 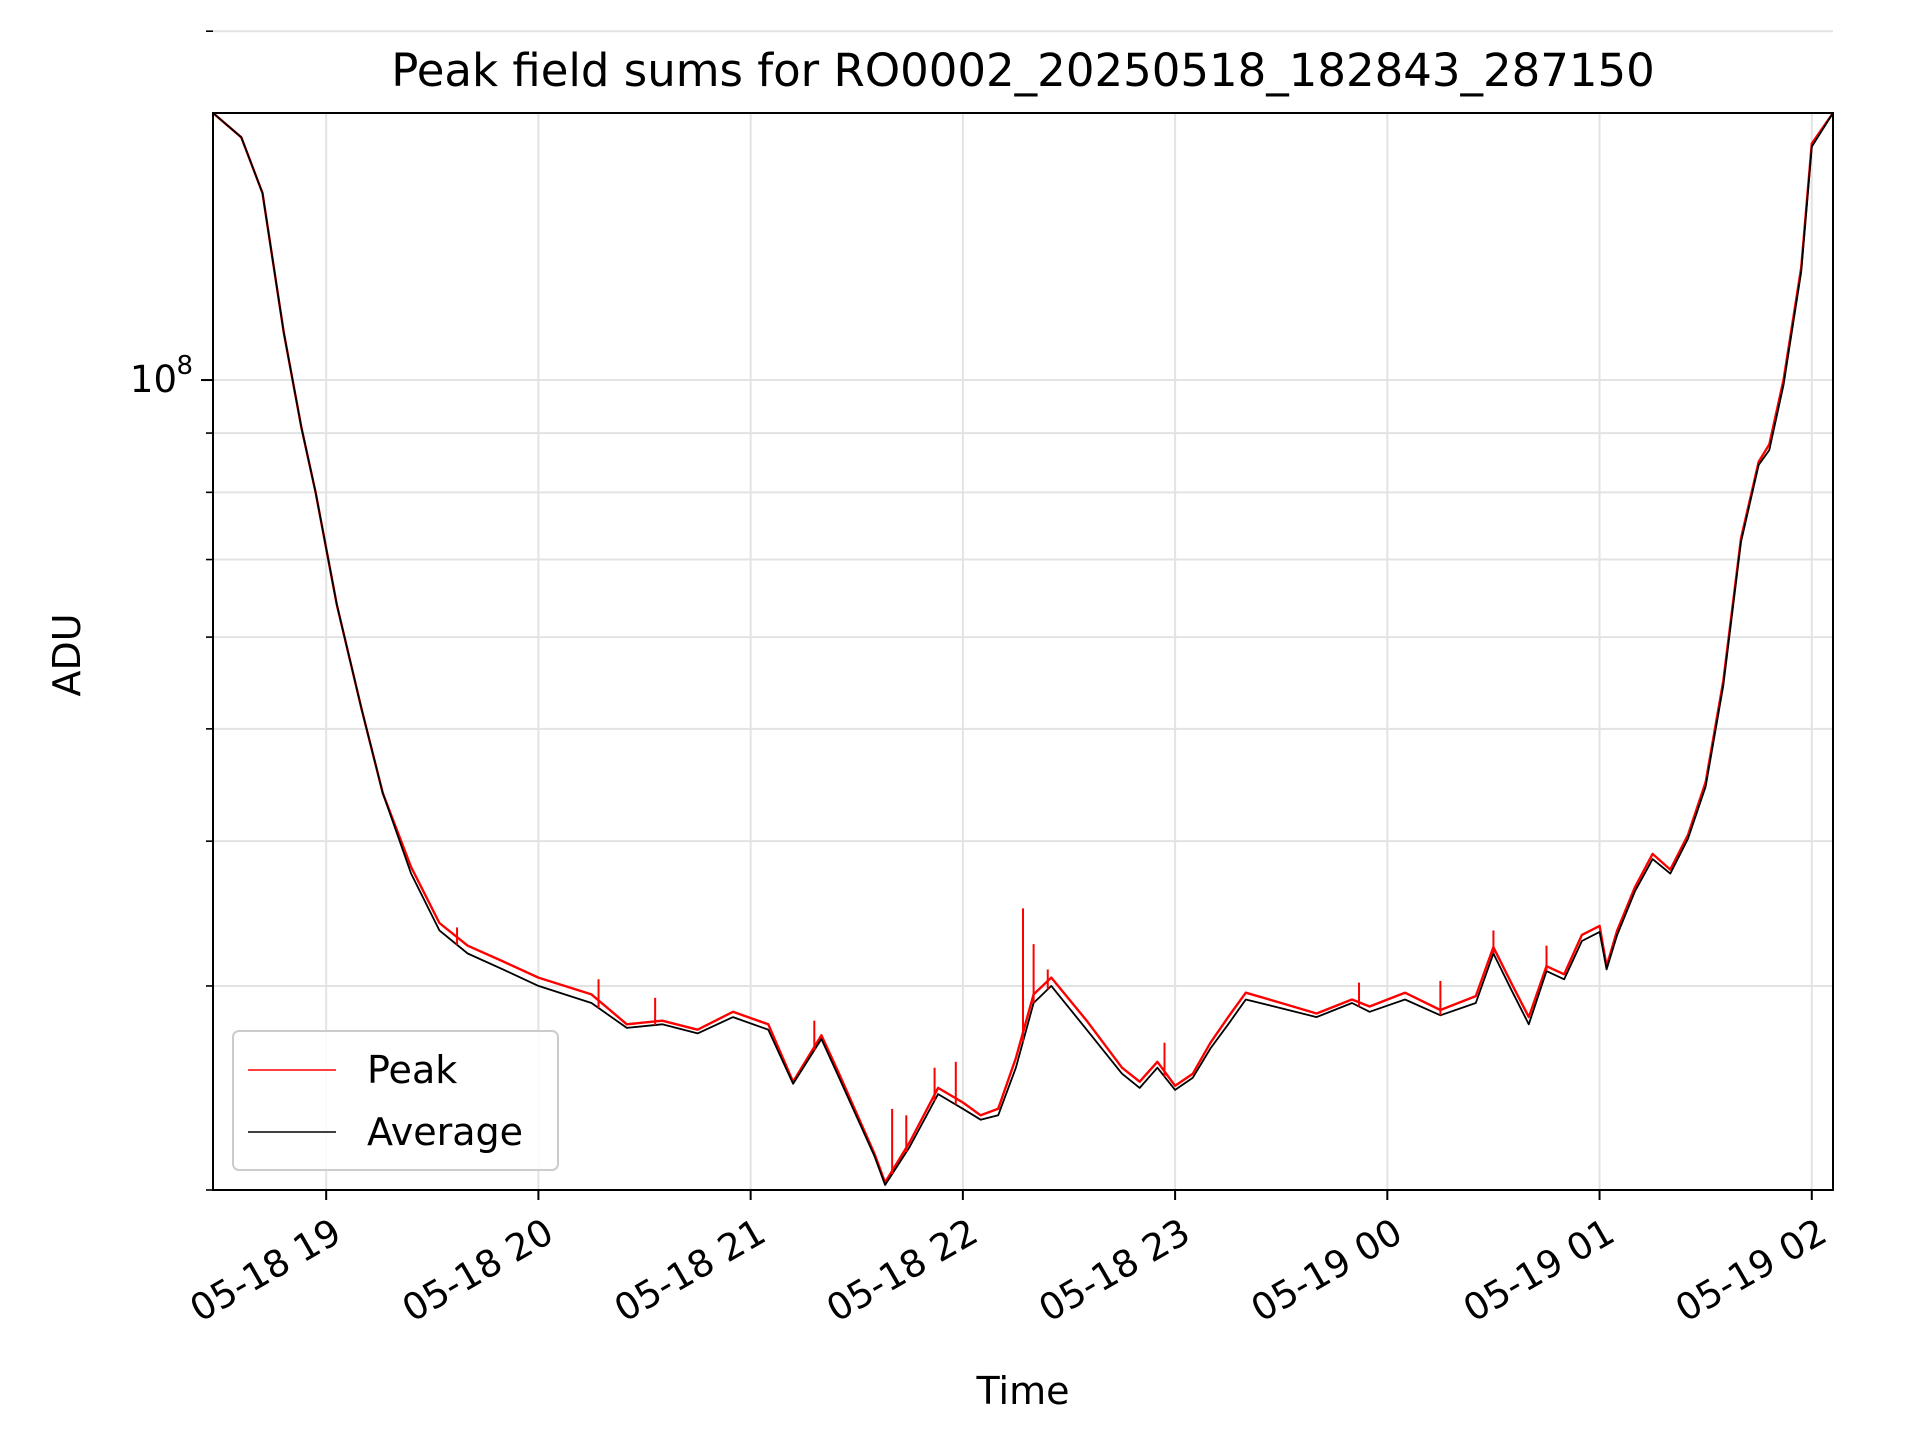 I want to click on x-tick-label: 05-19 01, so click(x=1539, y=1270).